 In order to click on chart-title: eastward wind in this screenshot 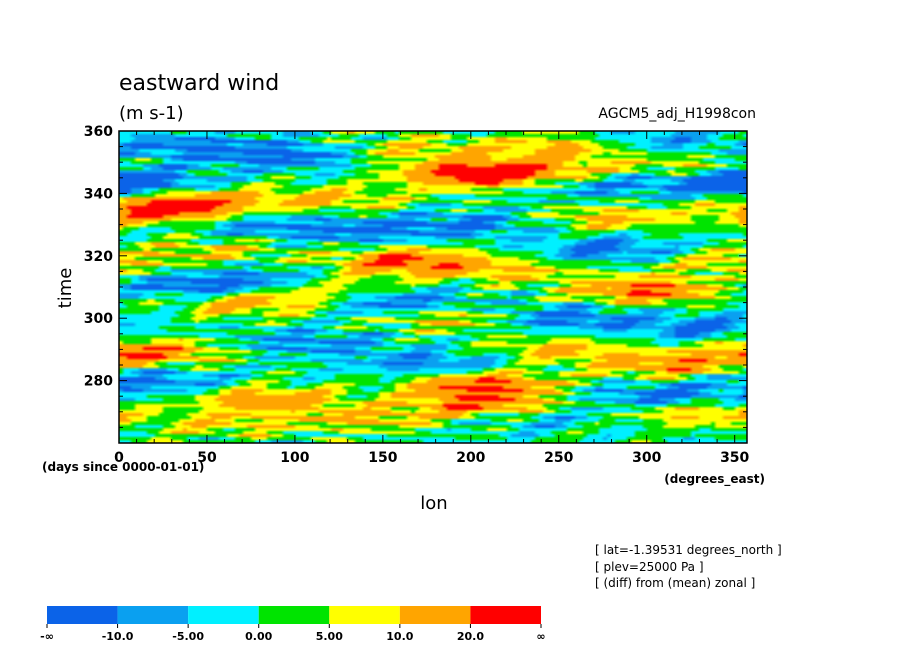, I will do `click(199, 83)`.